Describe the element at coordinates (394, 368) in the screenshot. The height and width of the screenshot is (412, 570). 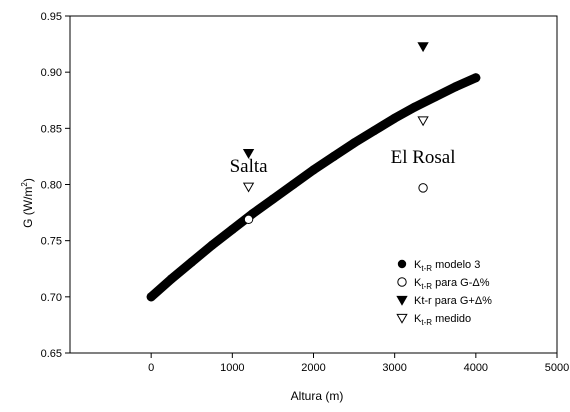
I see `x-tick-label: 3000` at that location.